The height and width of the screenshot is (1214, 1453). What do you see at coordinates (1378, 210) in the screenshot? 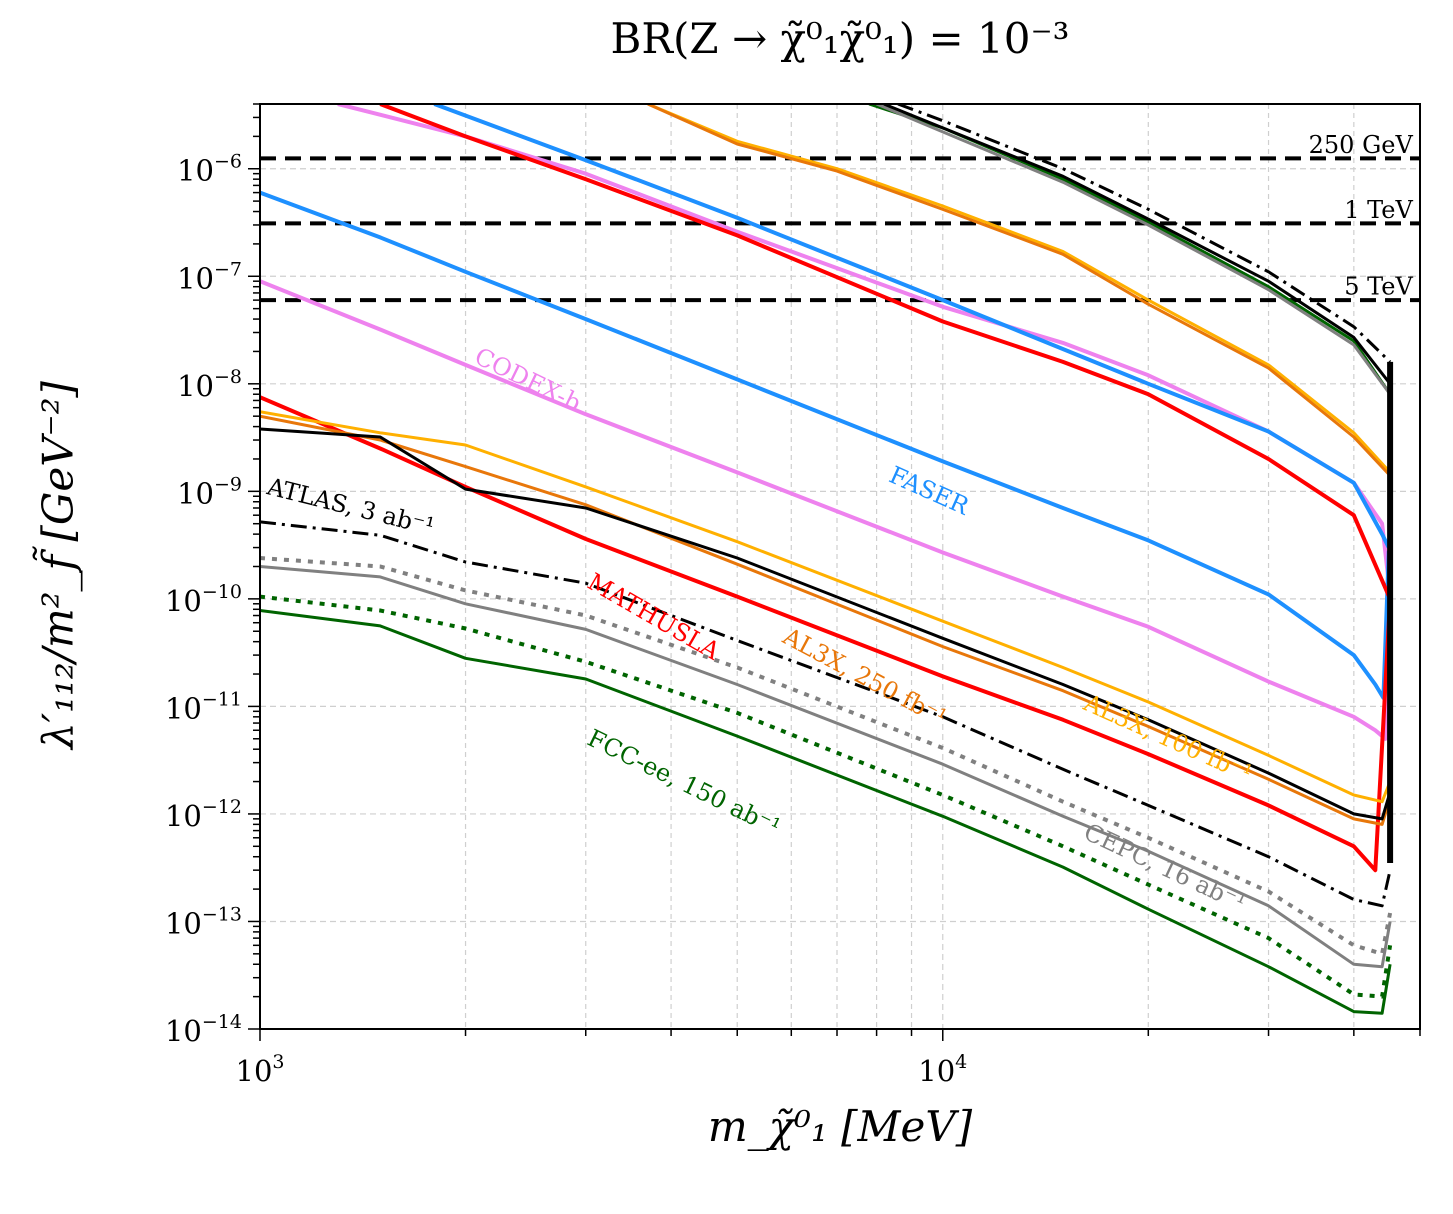
I see `annotation-label: 1 TeV` at bounding box center [1378, 210].